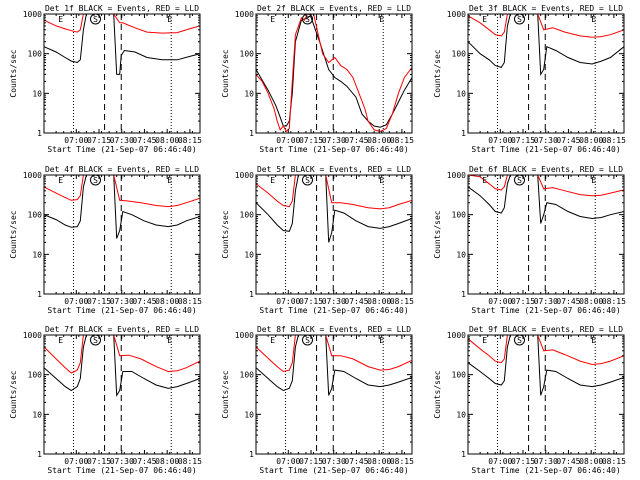  What do you see at coordinates (122, 8) in the screenshot?
I see `panel-title: Det 1f BLACK = Events, RED = LLD` at bounding box center [122, 8].